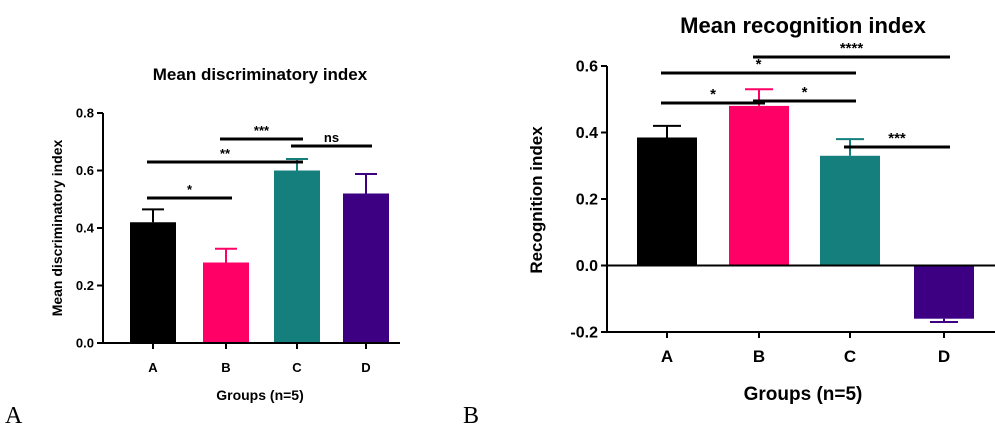  What do you see at coordinates (262, 130) in the screenshot?
I see `significance-label-b-c: ***` at bounding box center [262, 130].